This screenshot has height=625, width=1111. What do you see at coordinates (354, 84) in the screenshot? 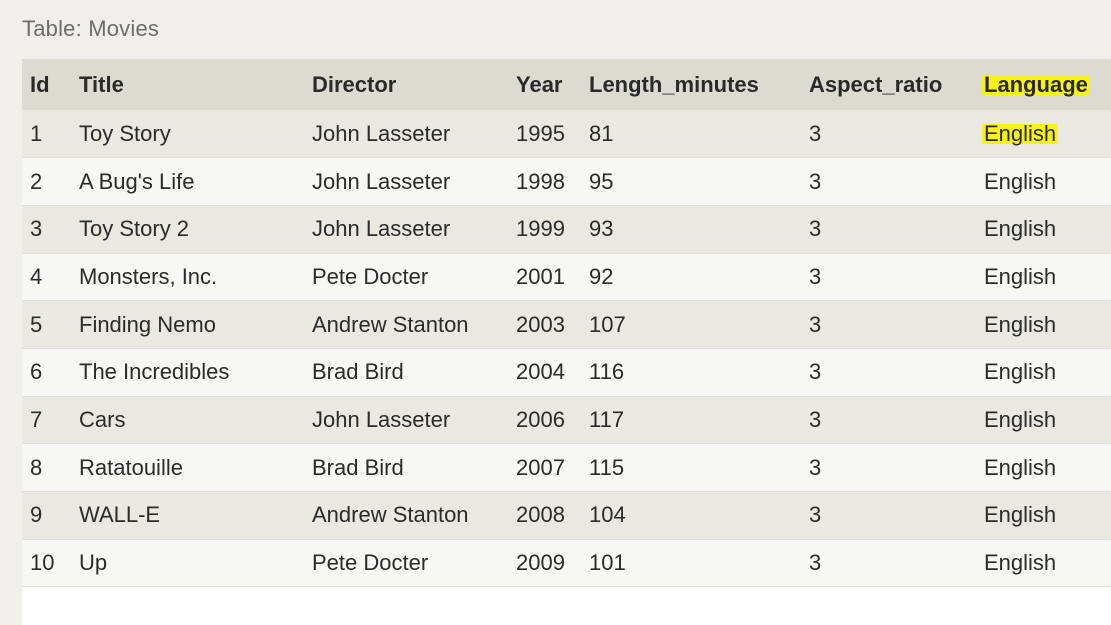
I see `column-header-director: Director` at bounding box center [354, 84].